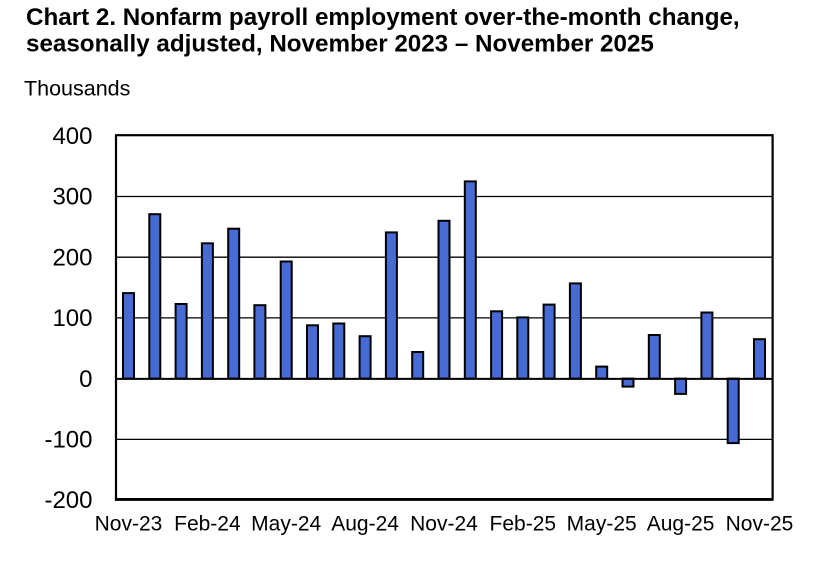  What do you see at coordinates (68, 440) in the screenshot?
I see `svg-text: -100` at bounding box center [68, 440].